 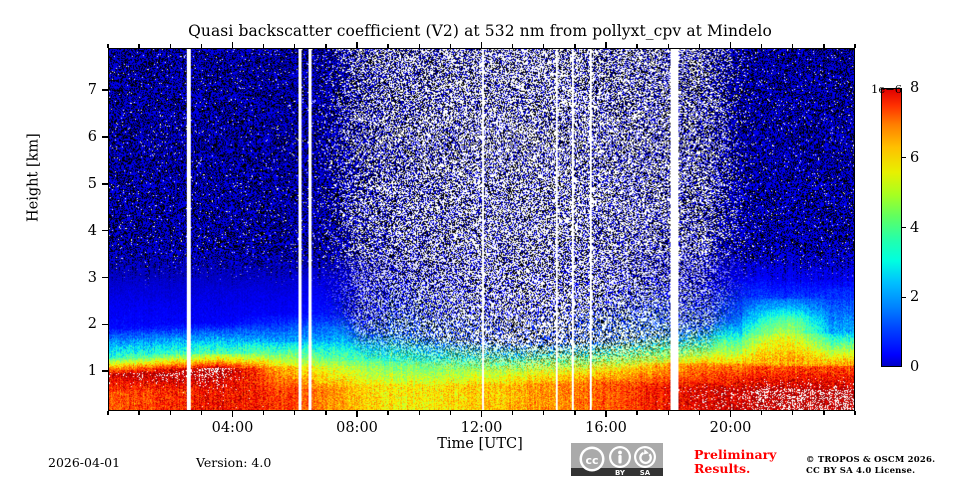 What do you see at coordinates (481, 428) in the screenshot?
I see `x-tick-label: 12:00` at bounding box center [481, 428].